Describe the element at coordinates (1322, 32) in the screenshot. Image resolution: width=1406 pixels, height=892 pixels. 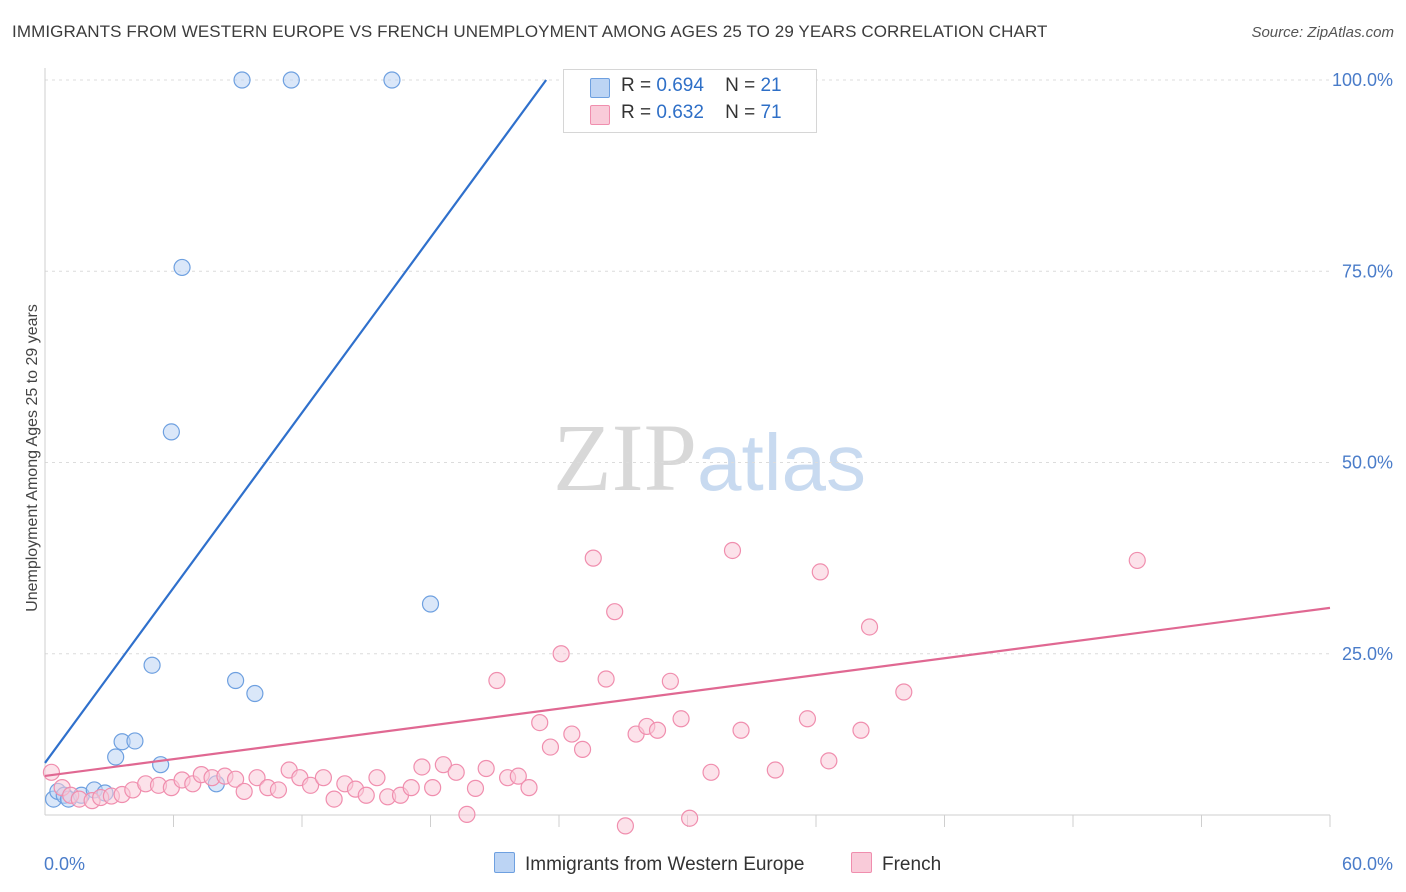
I see `source-credit: Source: ZipAtlas.com` at that location.